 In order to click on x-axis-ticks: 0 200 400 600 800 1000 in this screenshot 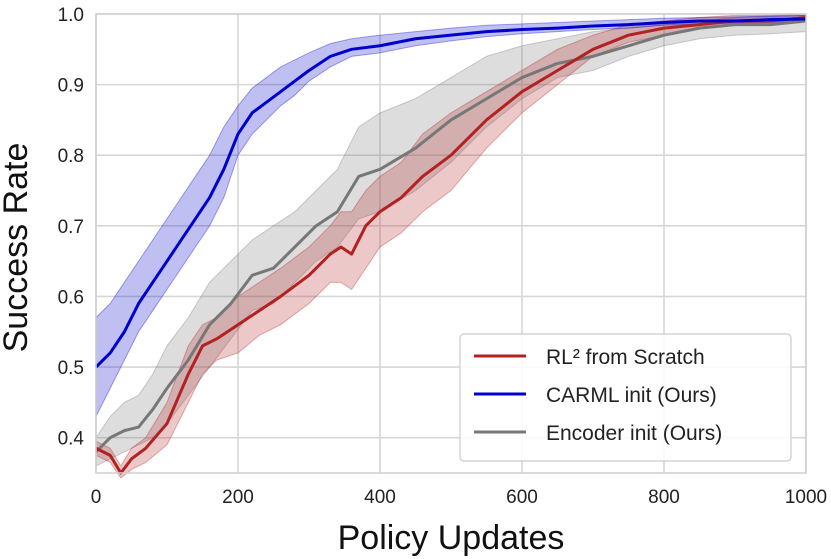, I will do `click(459, 497)`.